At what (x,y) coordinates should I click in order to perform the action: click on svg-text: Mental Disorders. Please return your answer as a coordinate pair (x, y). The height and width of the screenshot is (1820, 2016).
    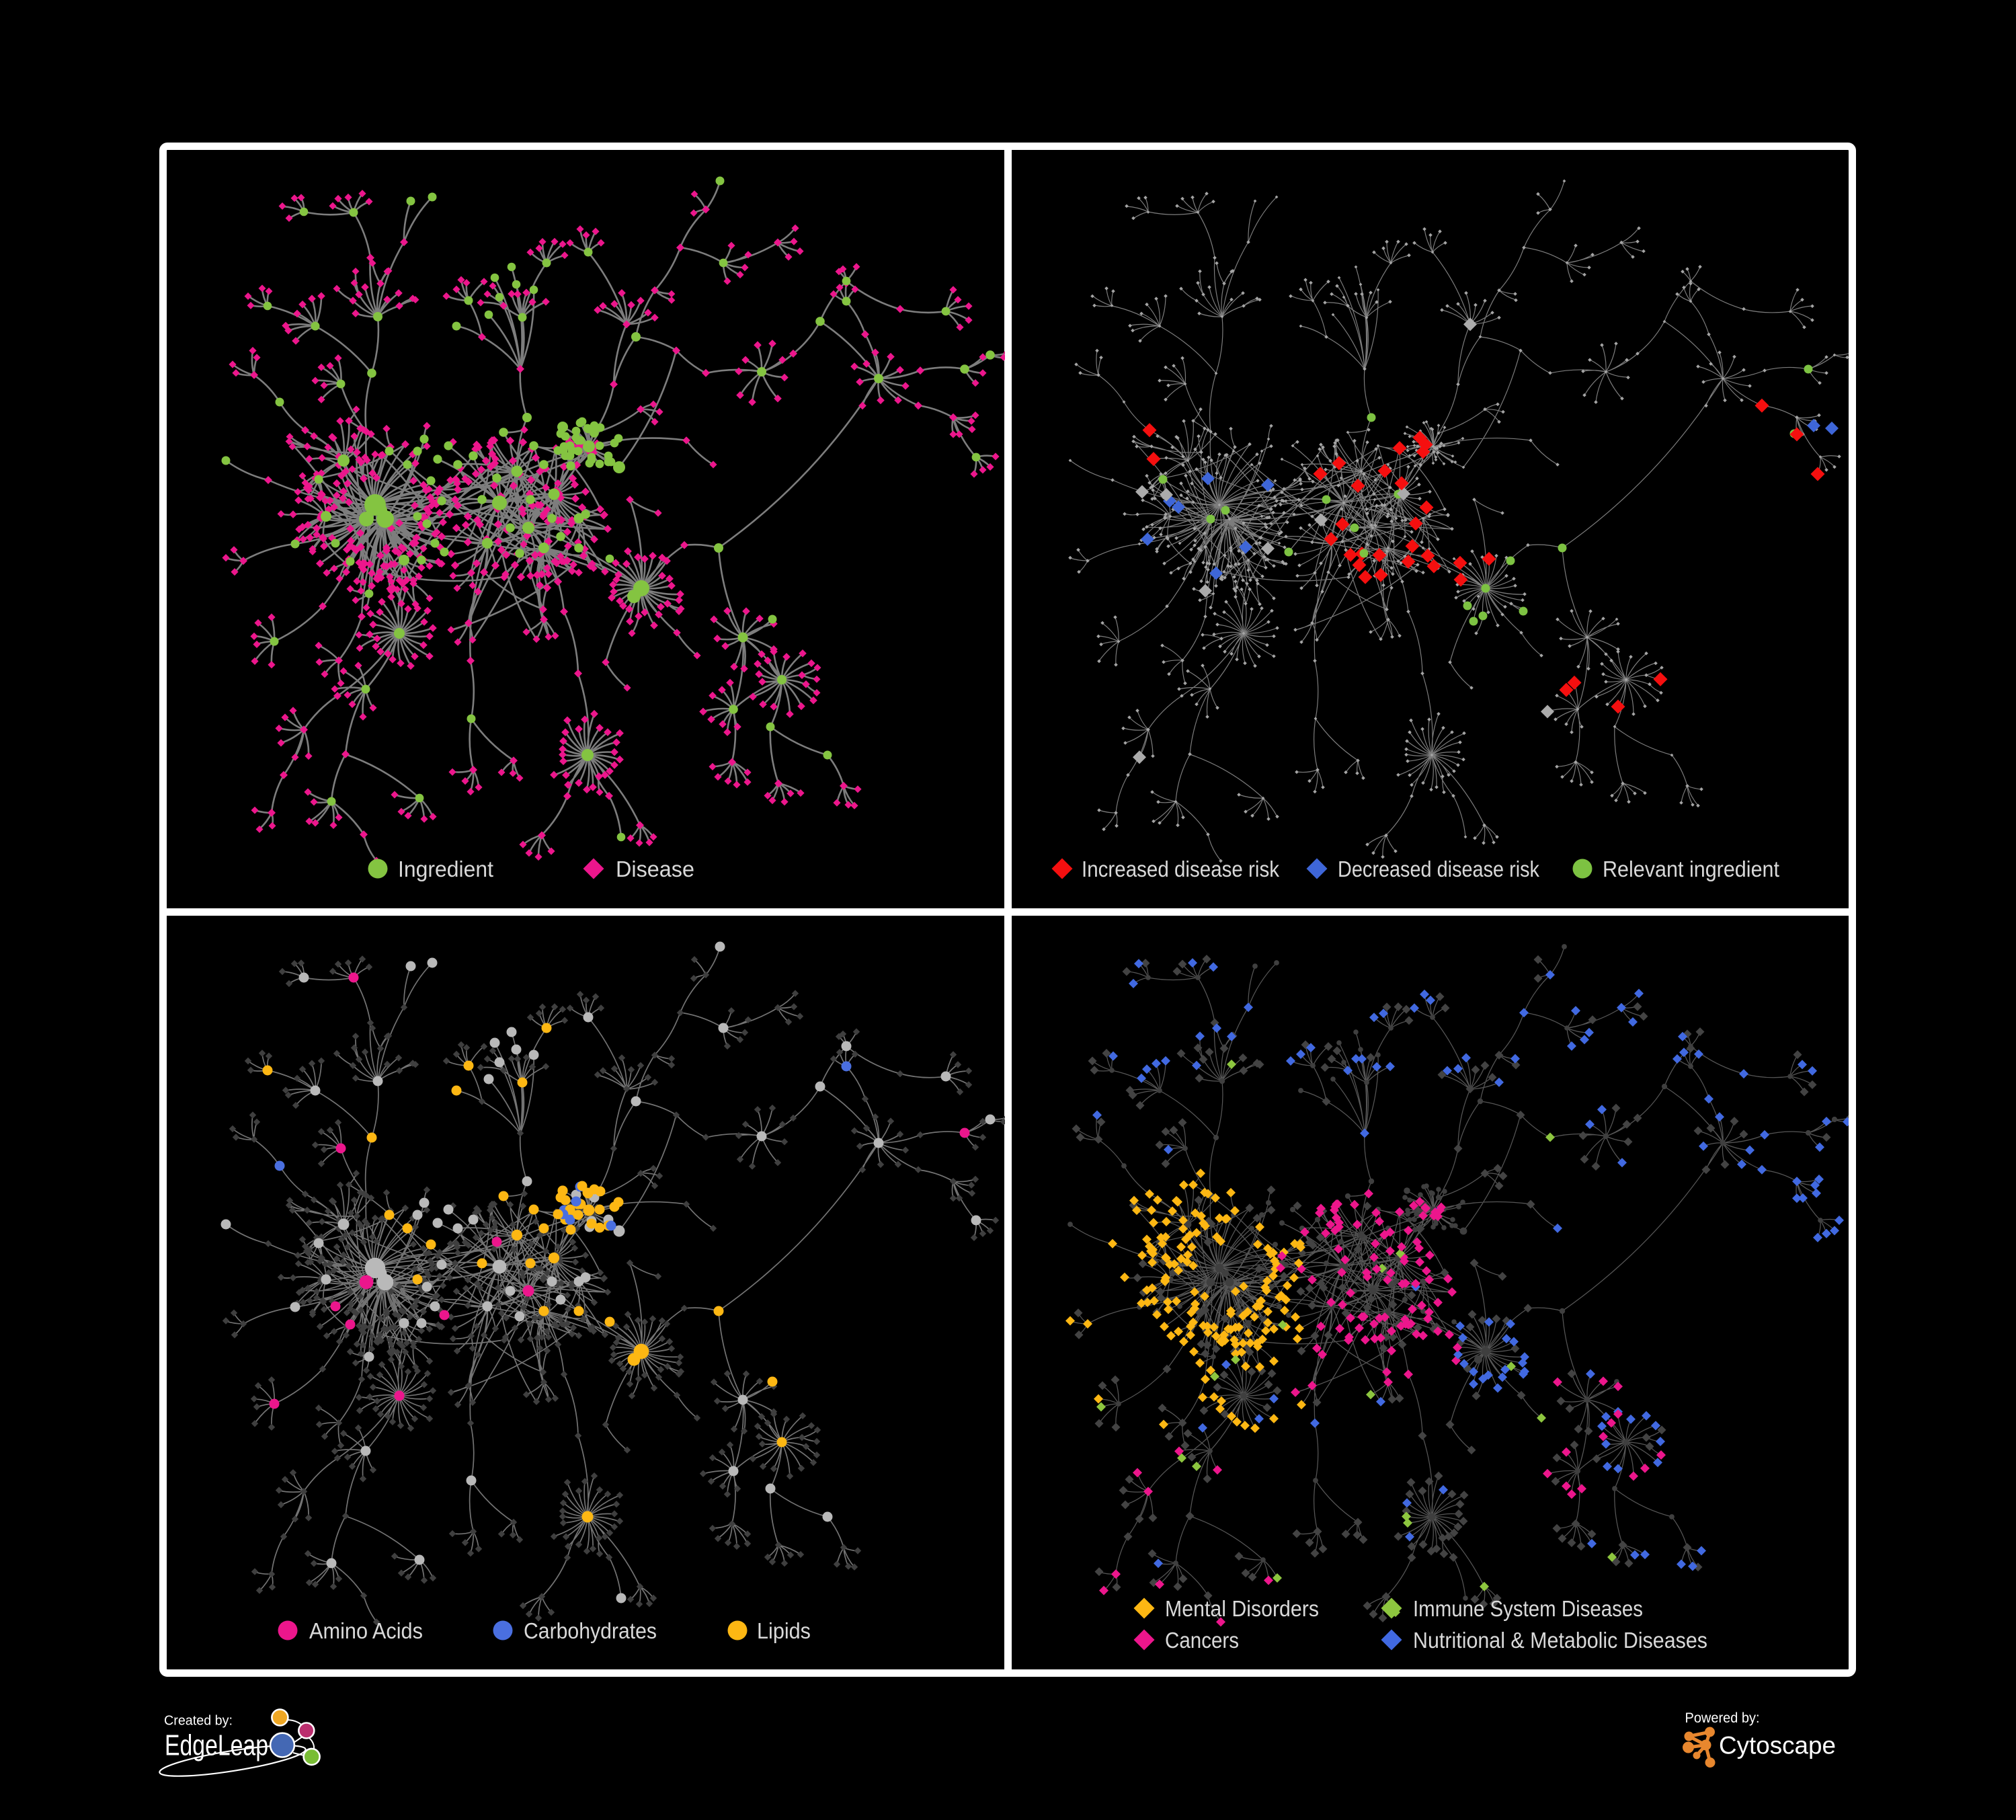
    Looking at the image, I should click on (1242, 1608).